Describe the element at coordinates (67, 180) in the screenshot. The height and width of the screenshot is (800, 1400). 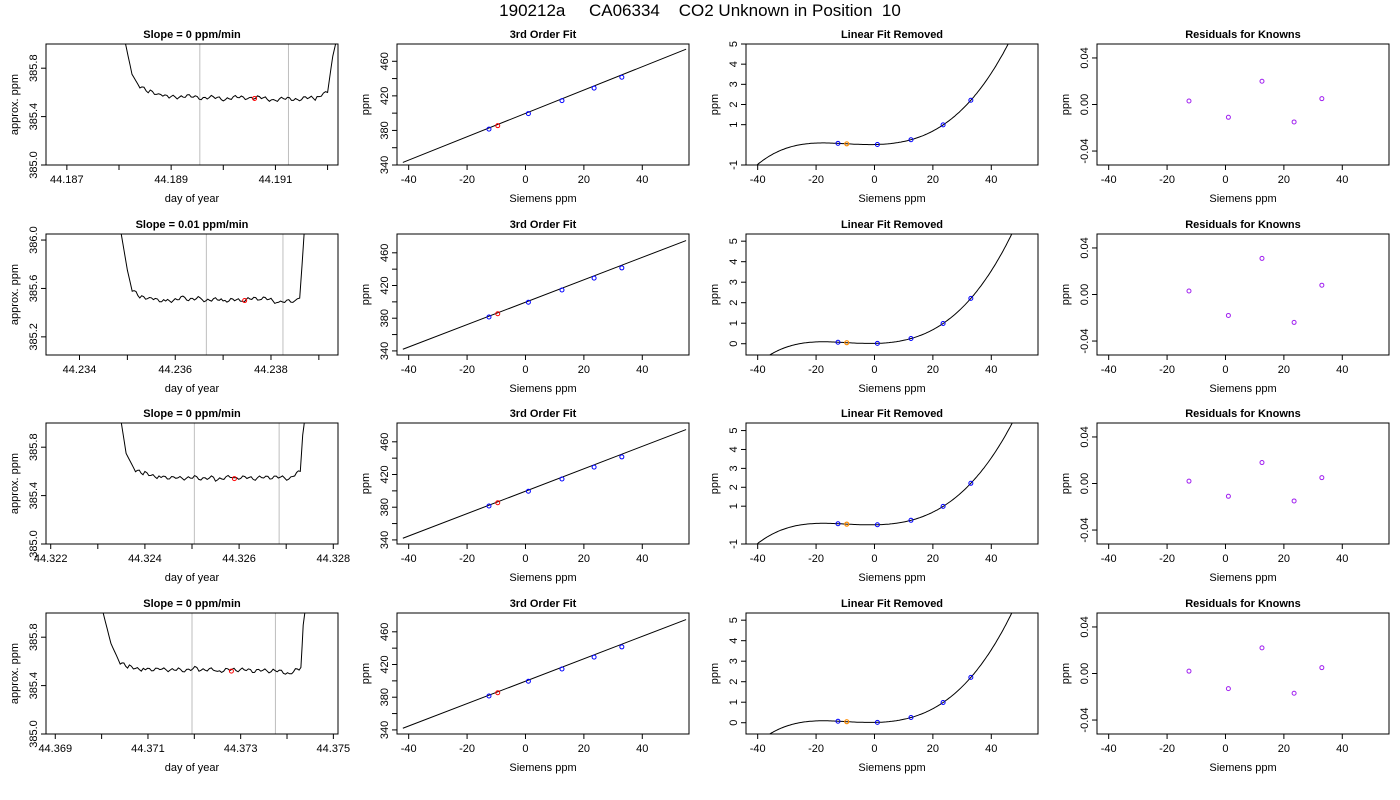
I see `x-tick-label: 44.187` at that location.